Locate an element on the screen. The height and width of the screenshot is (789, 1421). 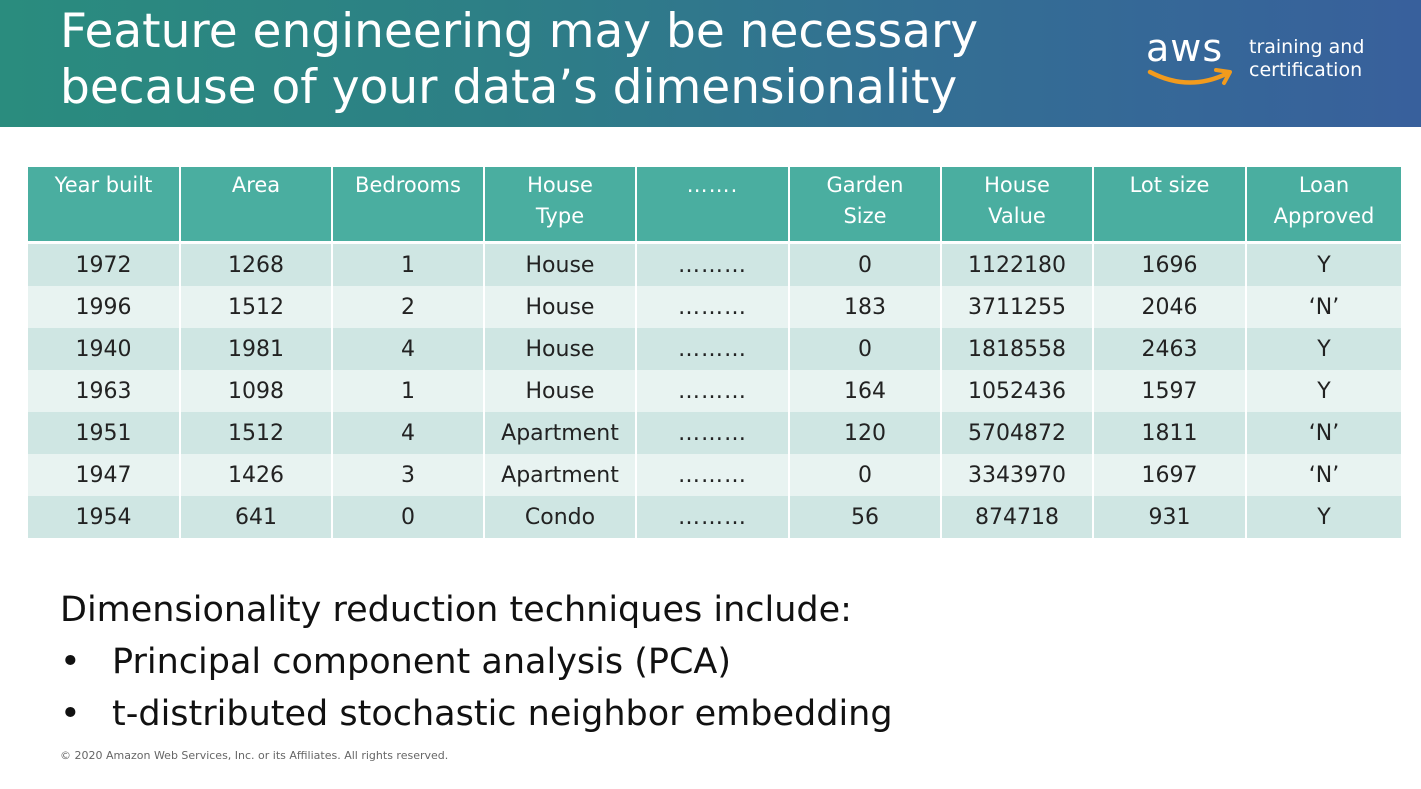
header-line: Area is located at coordinates (256, 185).